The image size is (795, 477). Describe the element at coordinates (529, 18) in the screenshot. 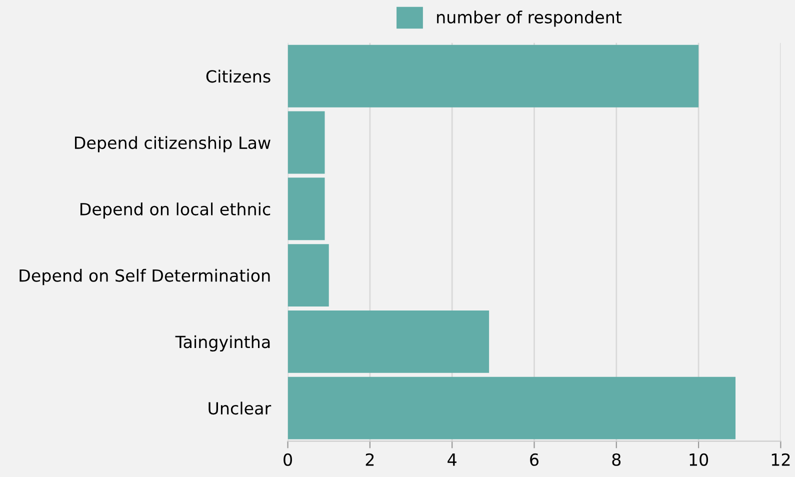

I see `legend-label: number of respondent` at that location.